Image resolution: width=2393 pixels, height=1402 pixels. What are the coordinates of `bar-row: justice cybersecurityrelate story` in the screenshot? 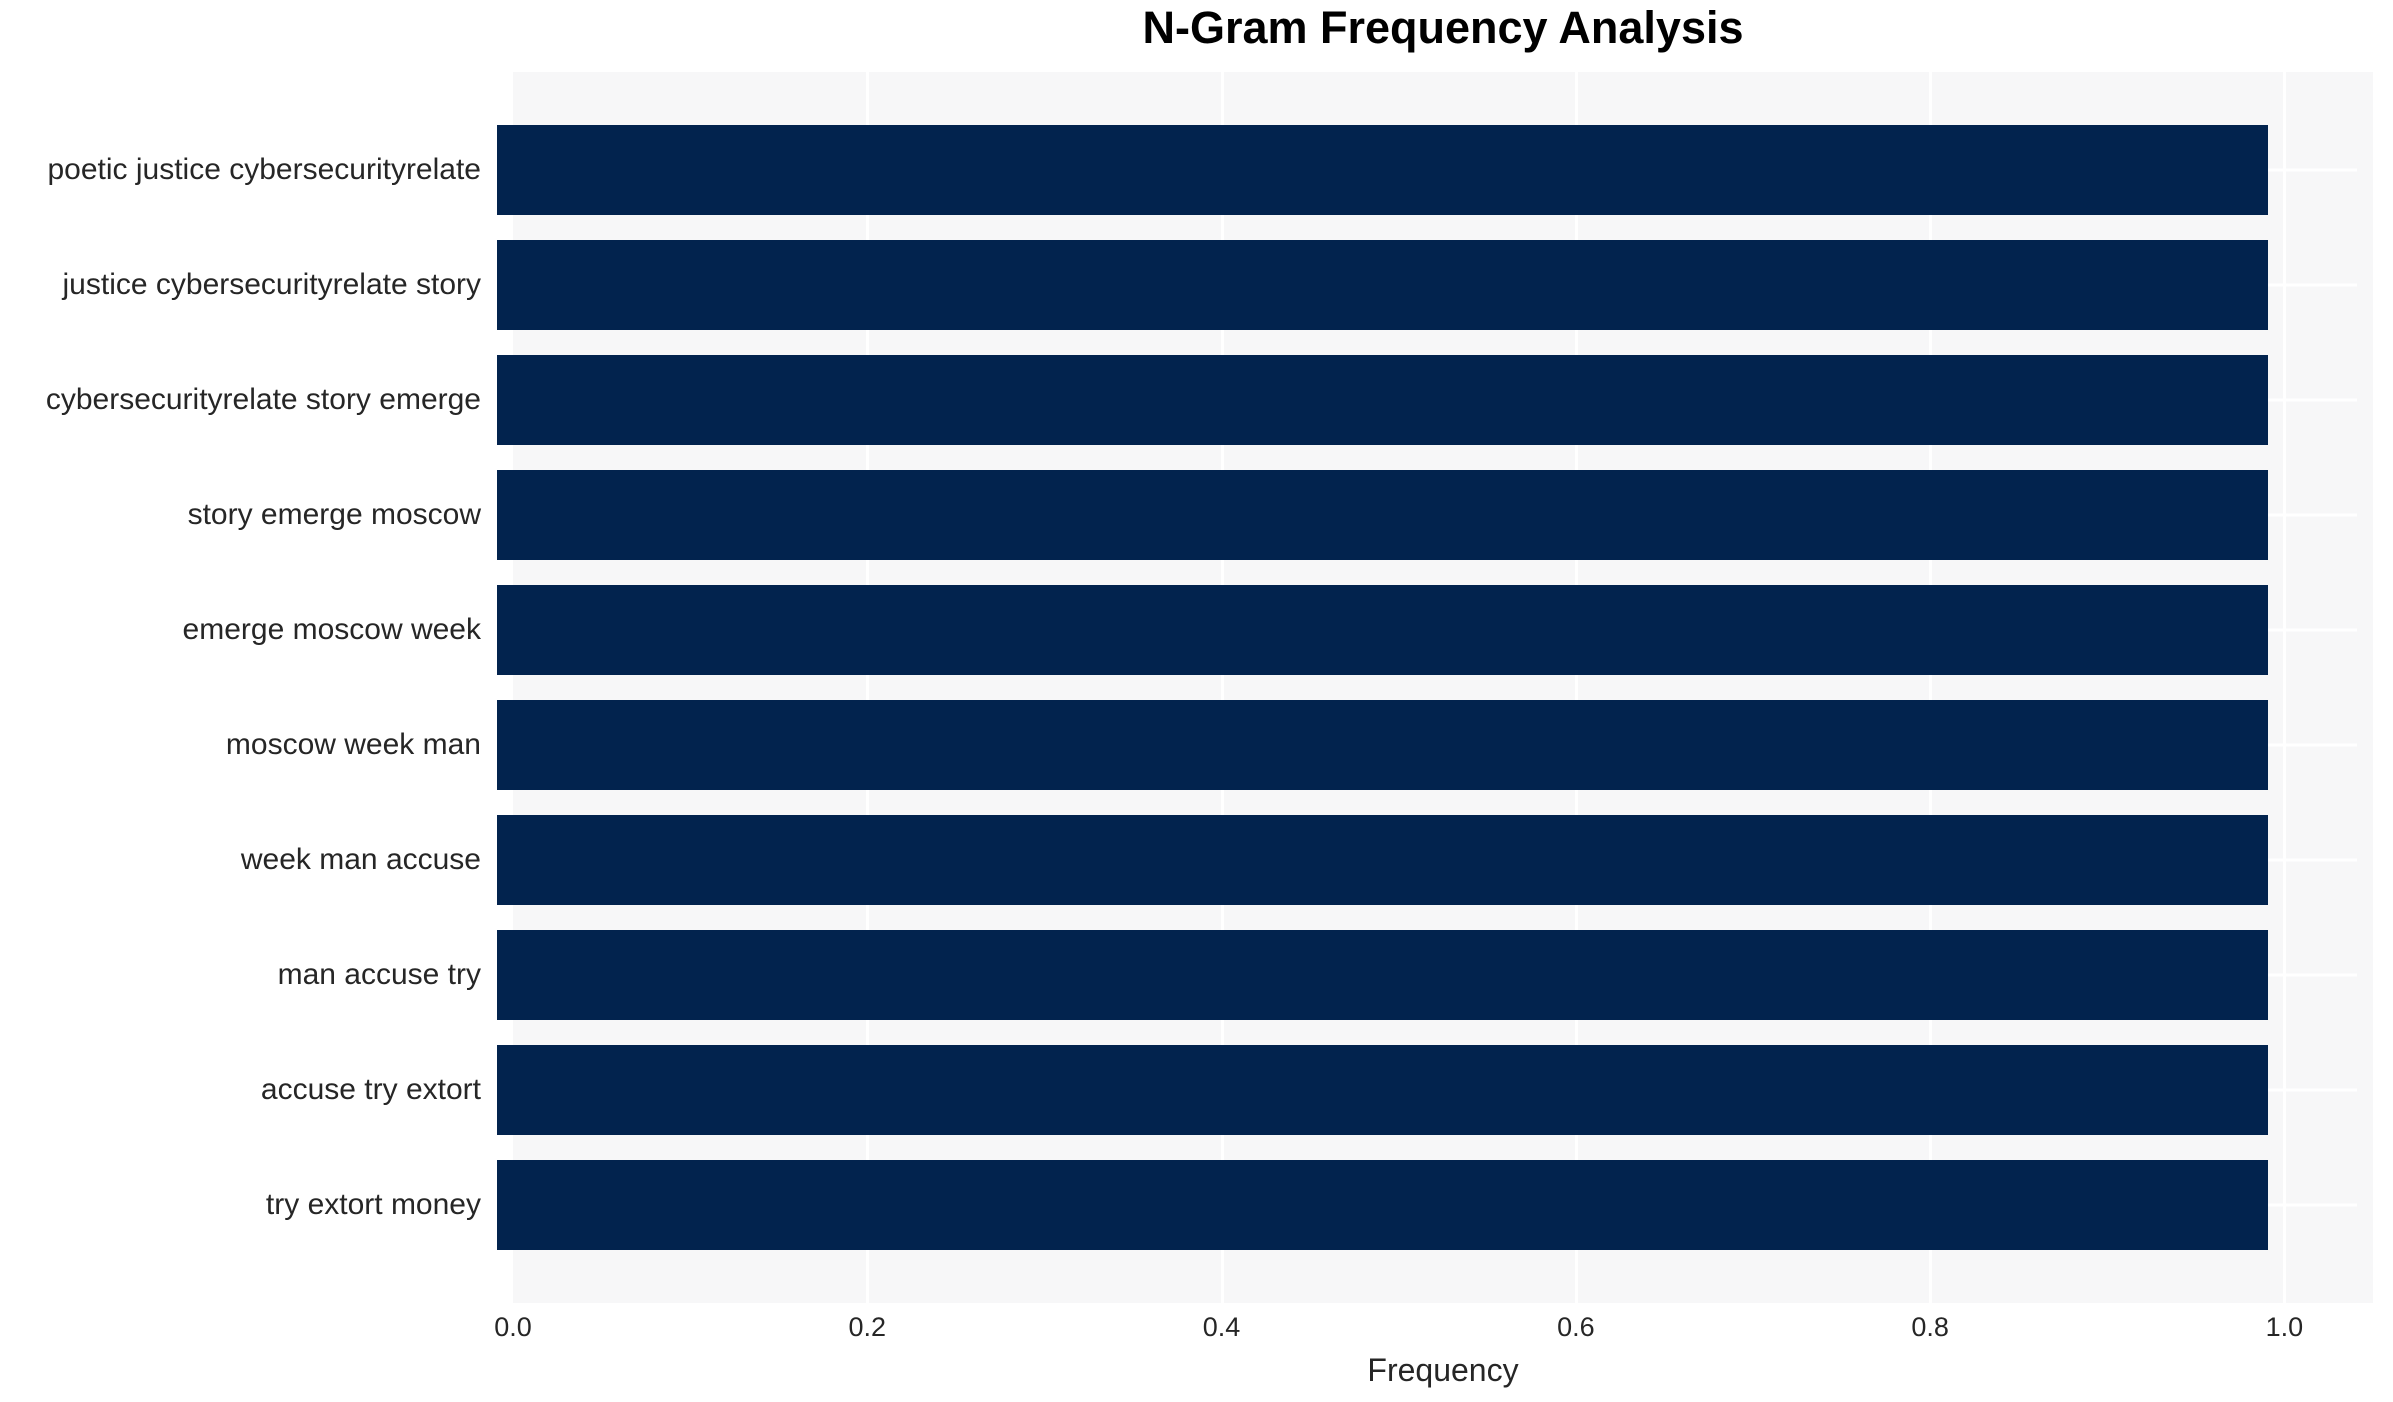 It's located at (1196, 284).